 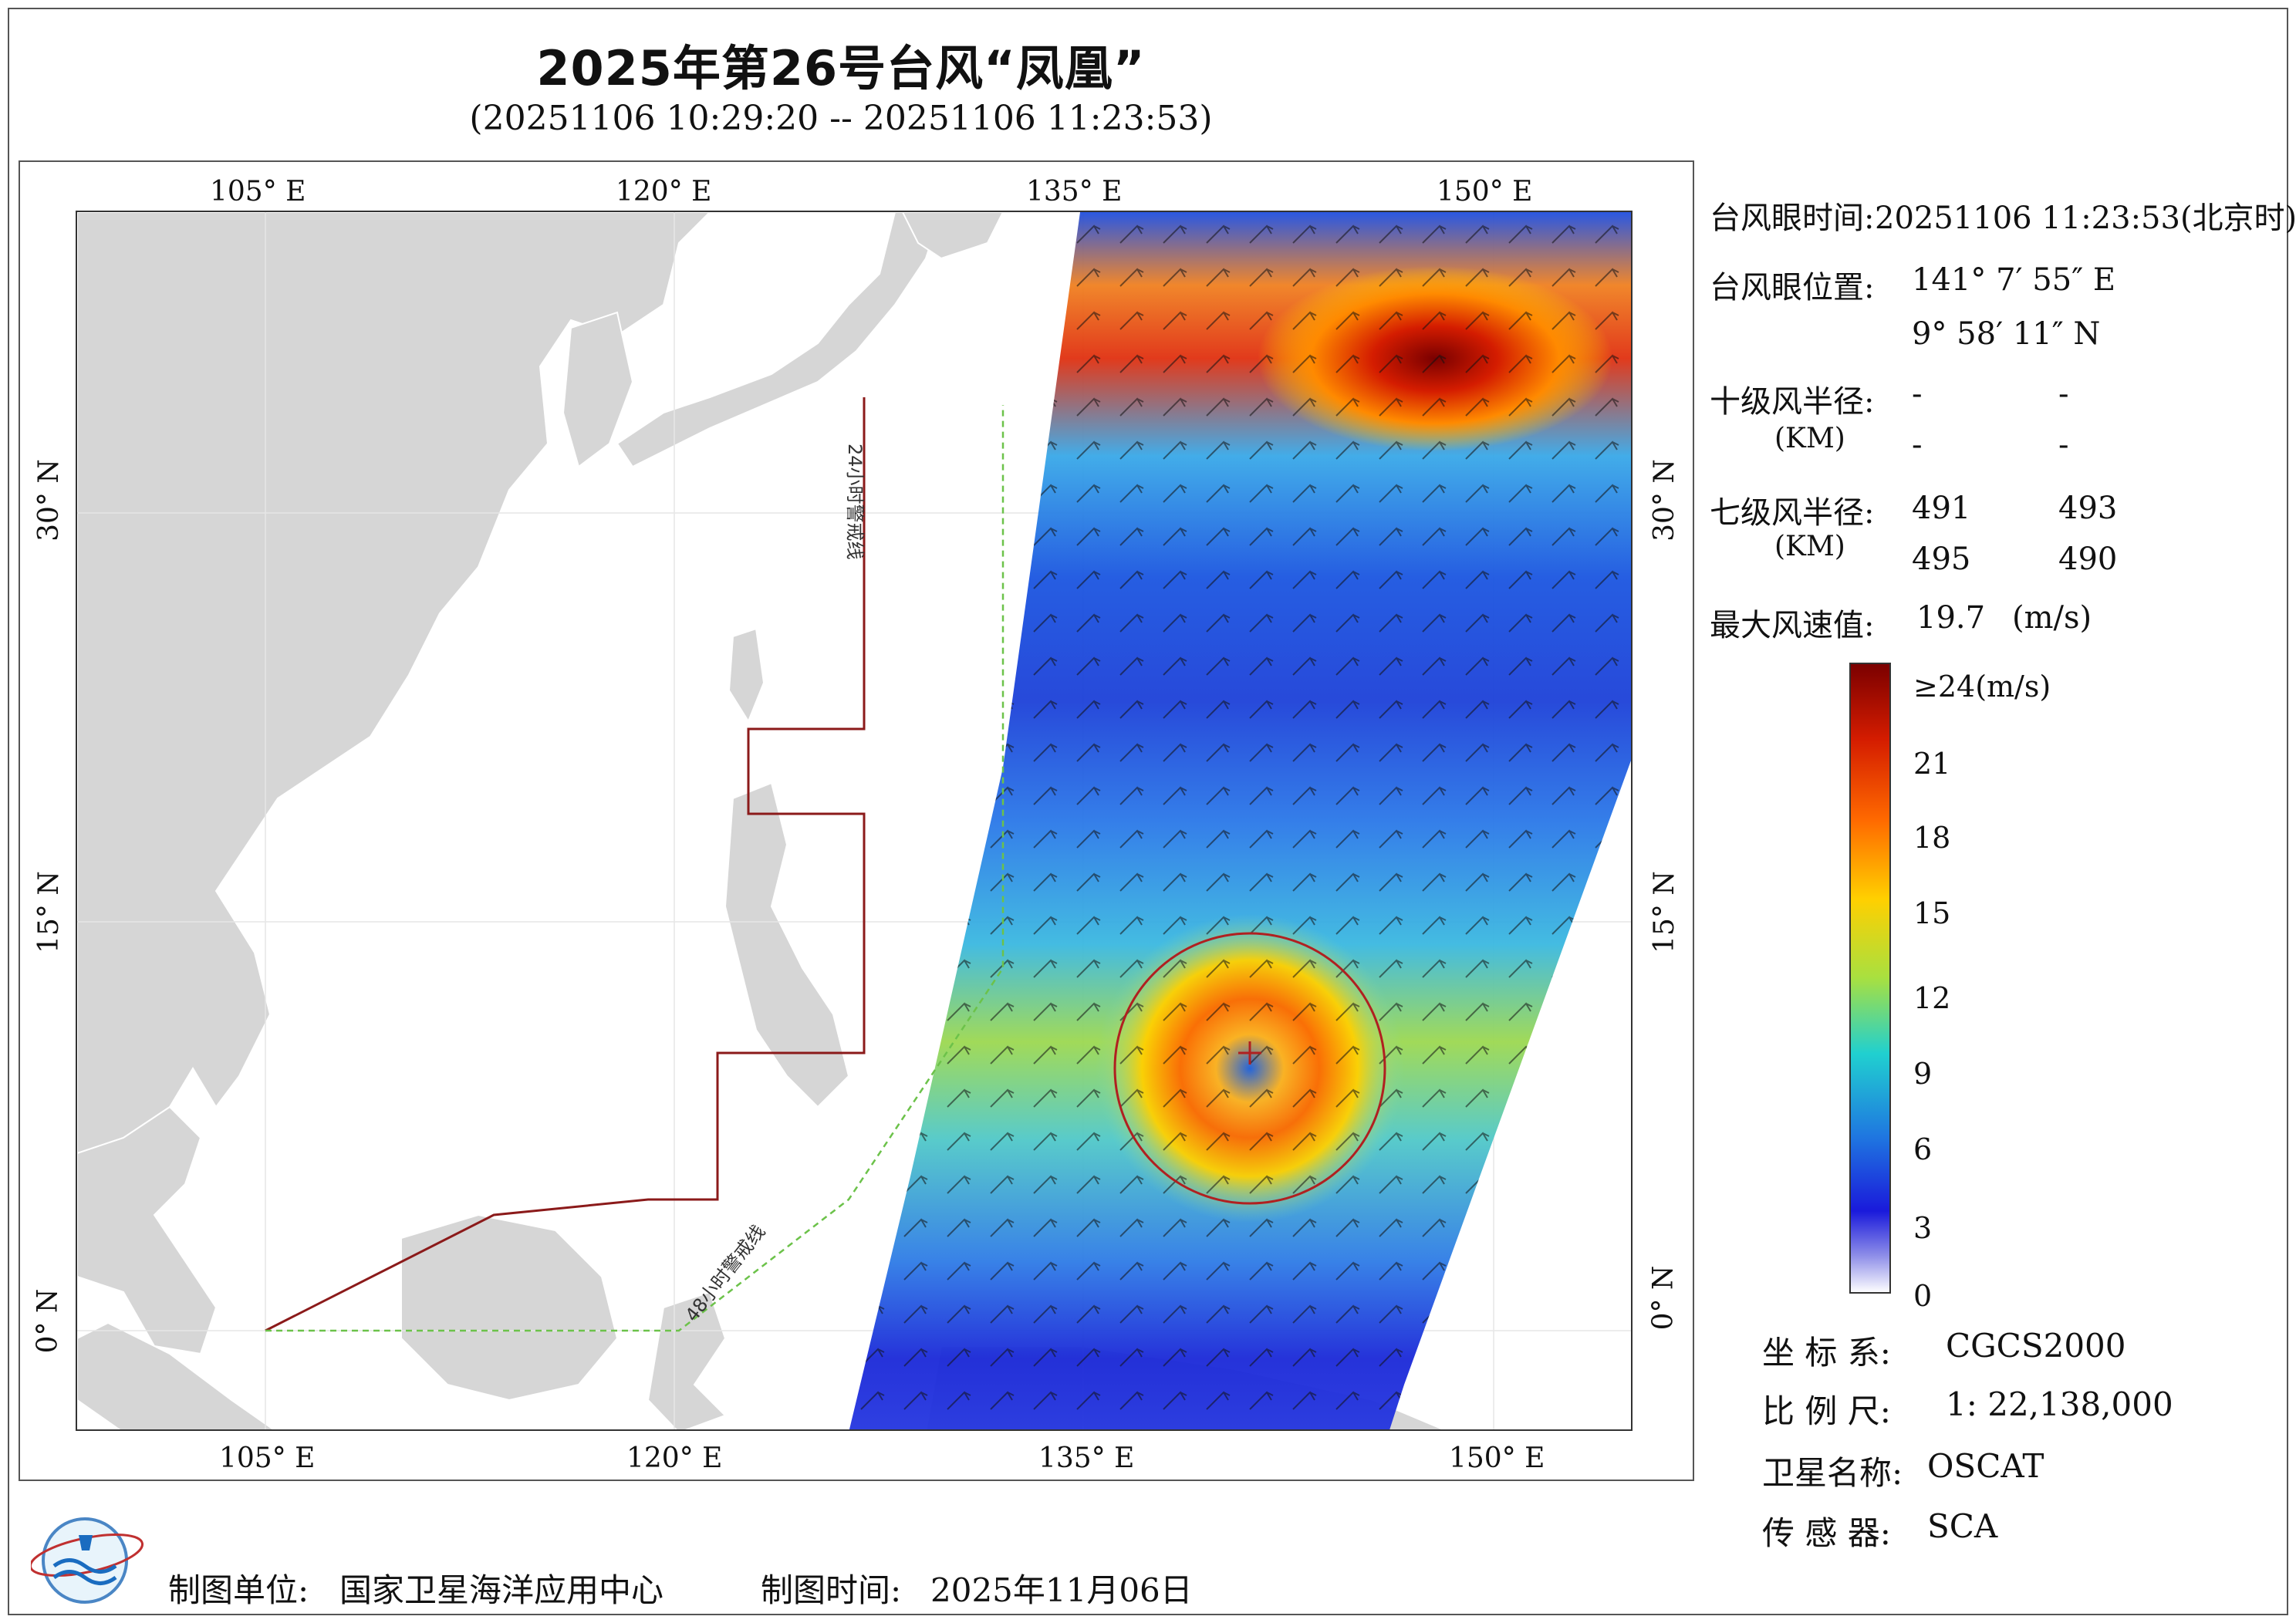 What do you see at coordinates (1932, 838) in the screenshot?
I see `colorbar-label: 18` at bounding box center [1932, 838].